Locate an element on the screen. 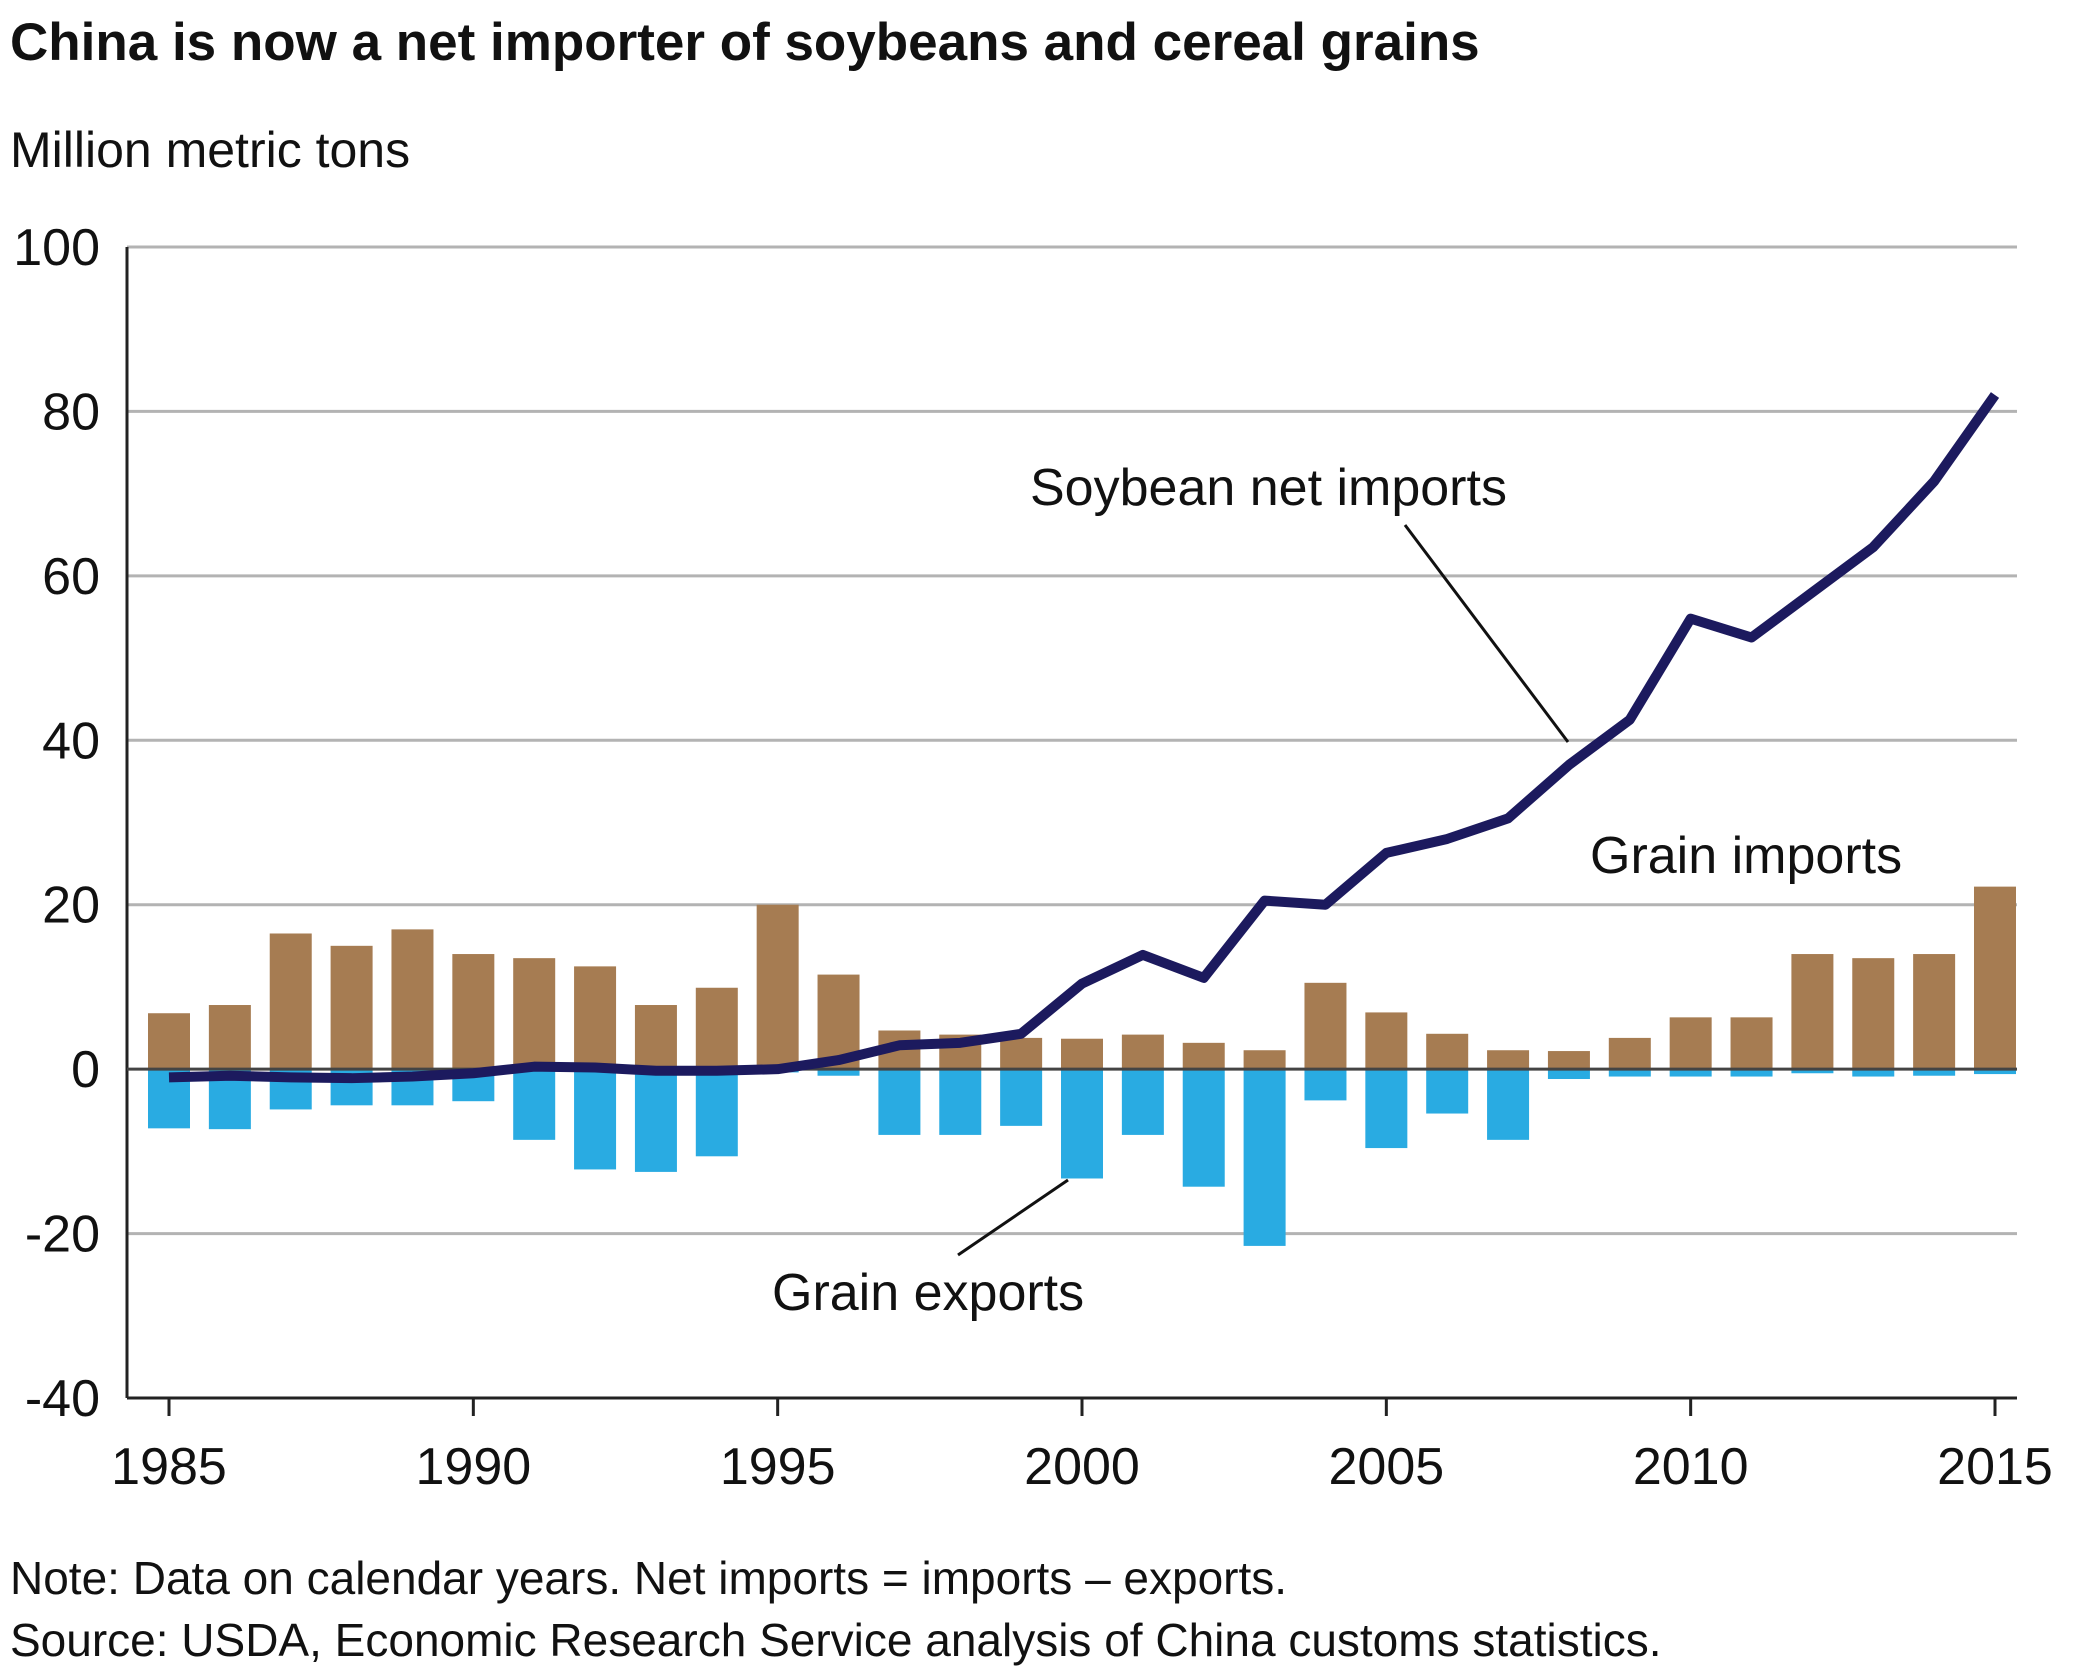 The image size is (2079, 1668). y-tick-label: -40 is located at coordinates (62, 1399).